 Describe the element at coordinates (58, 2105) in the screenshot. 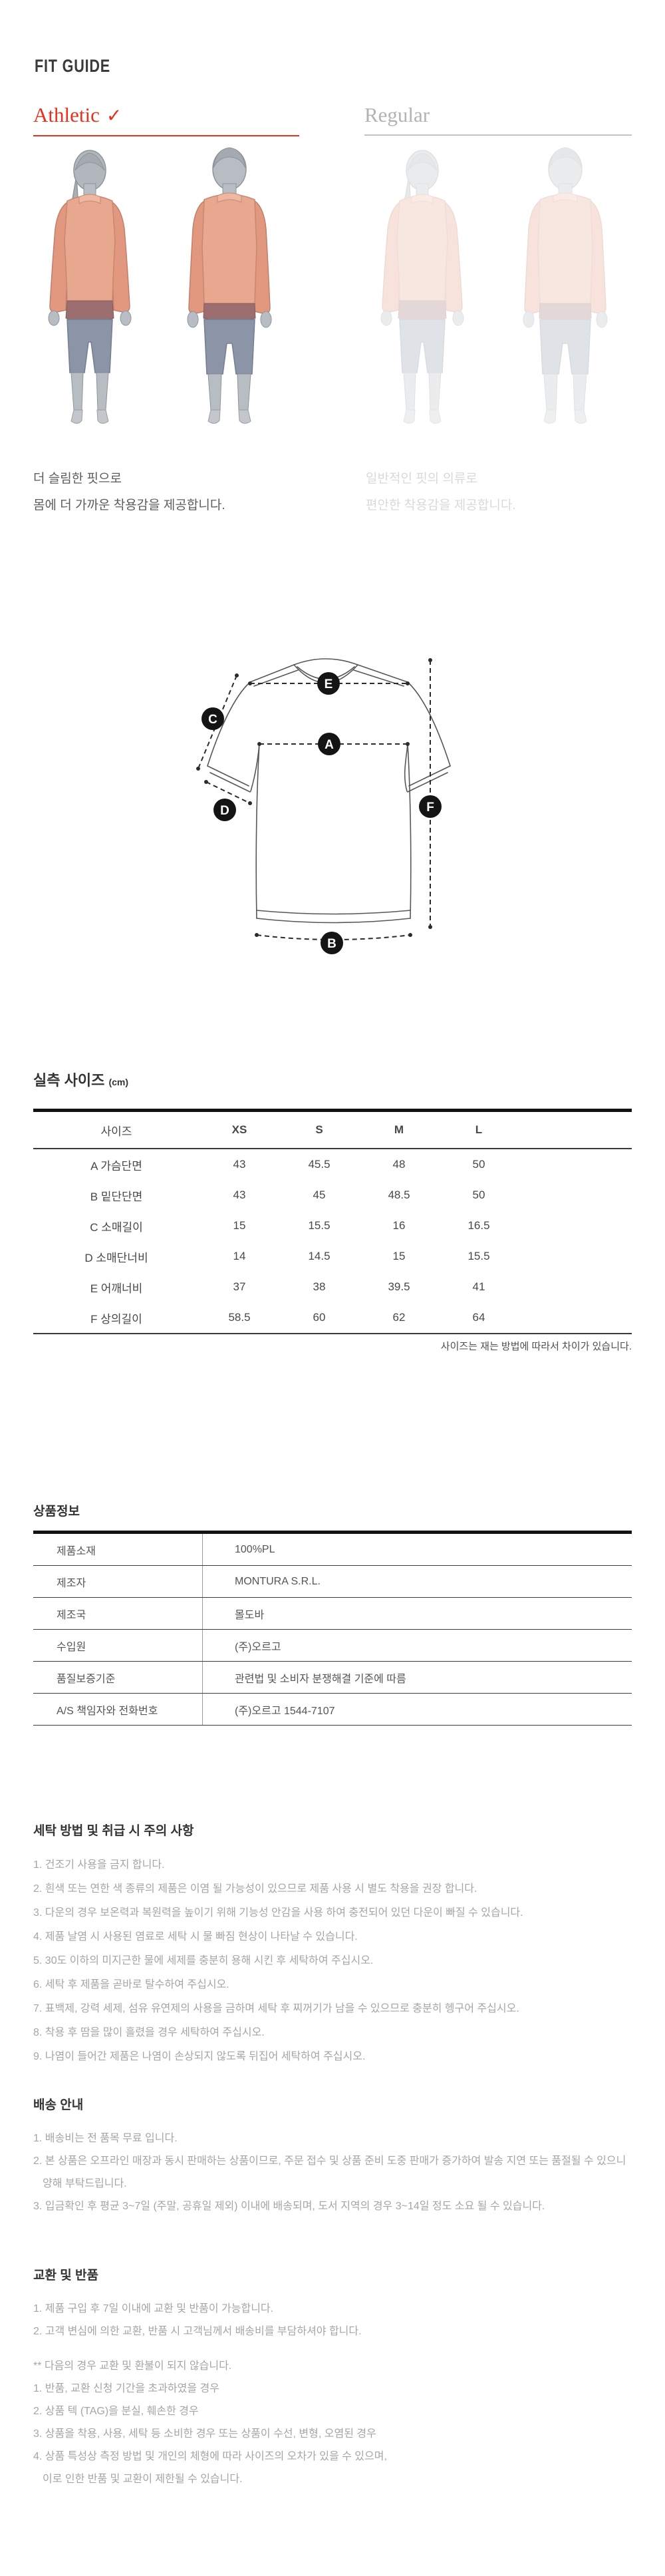

I see `shipping-title: 배송 안내` at that location.